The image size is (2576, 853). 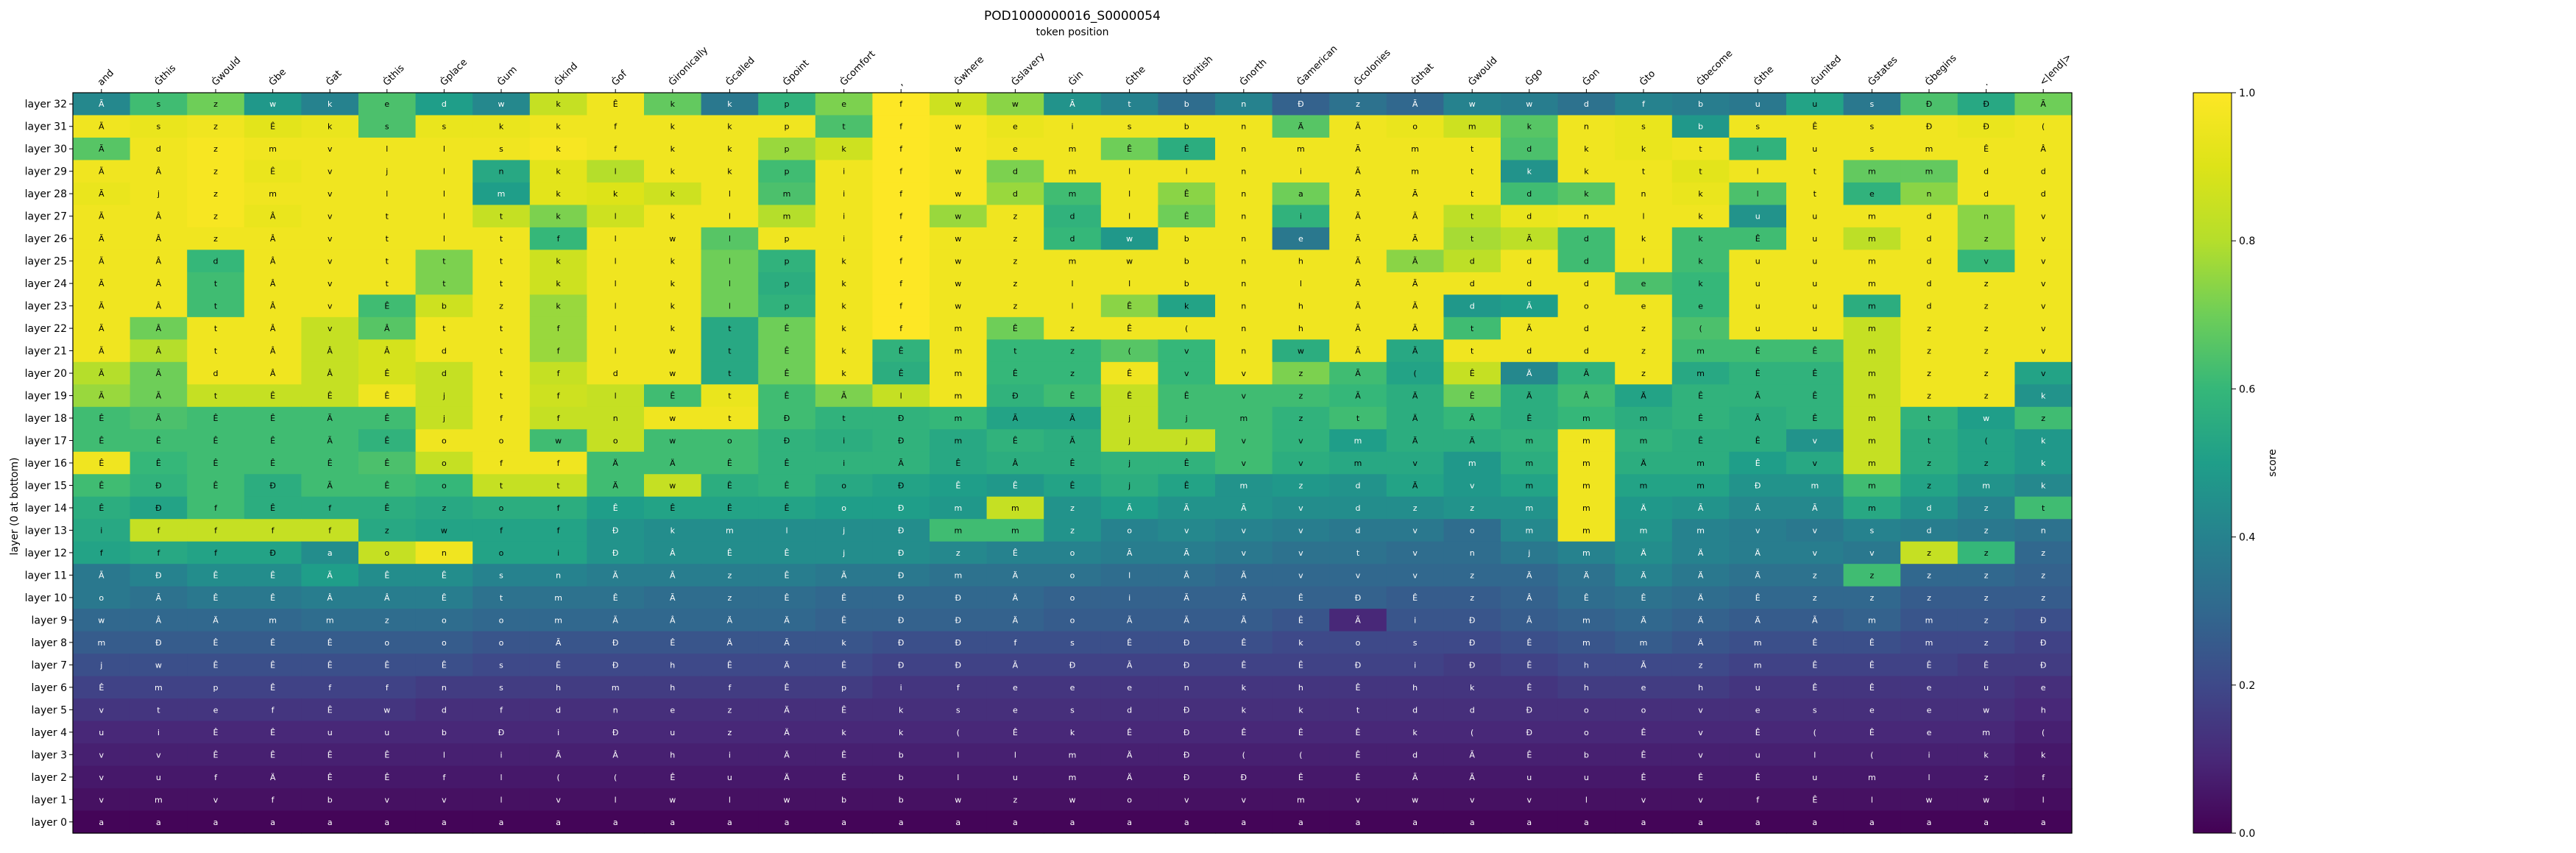 What do you see at coordinates (216, 799) in the screenshot?
I see `cell-label: v` at bounding box center [216, 799].